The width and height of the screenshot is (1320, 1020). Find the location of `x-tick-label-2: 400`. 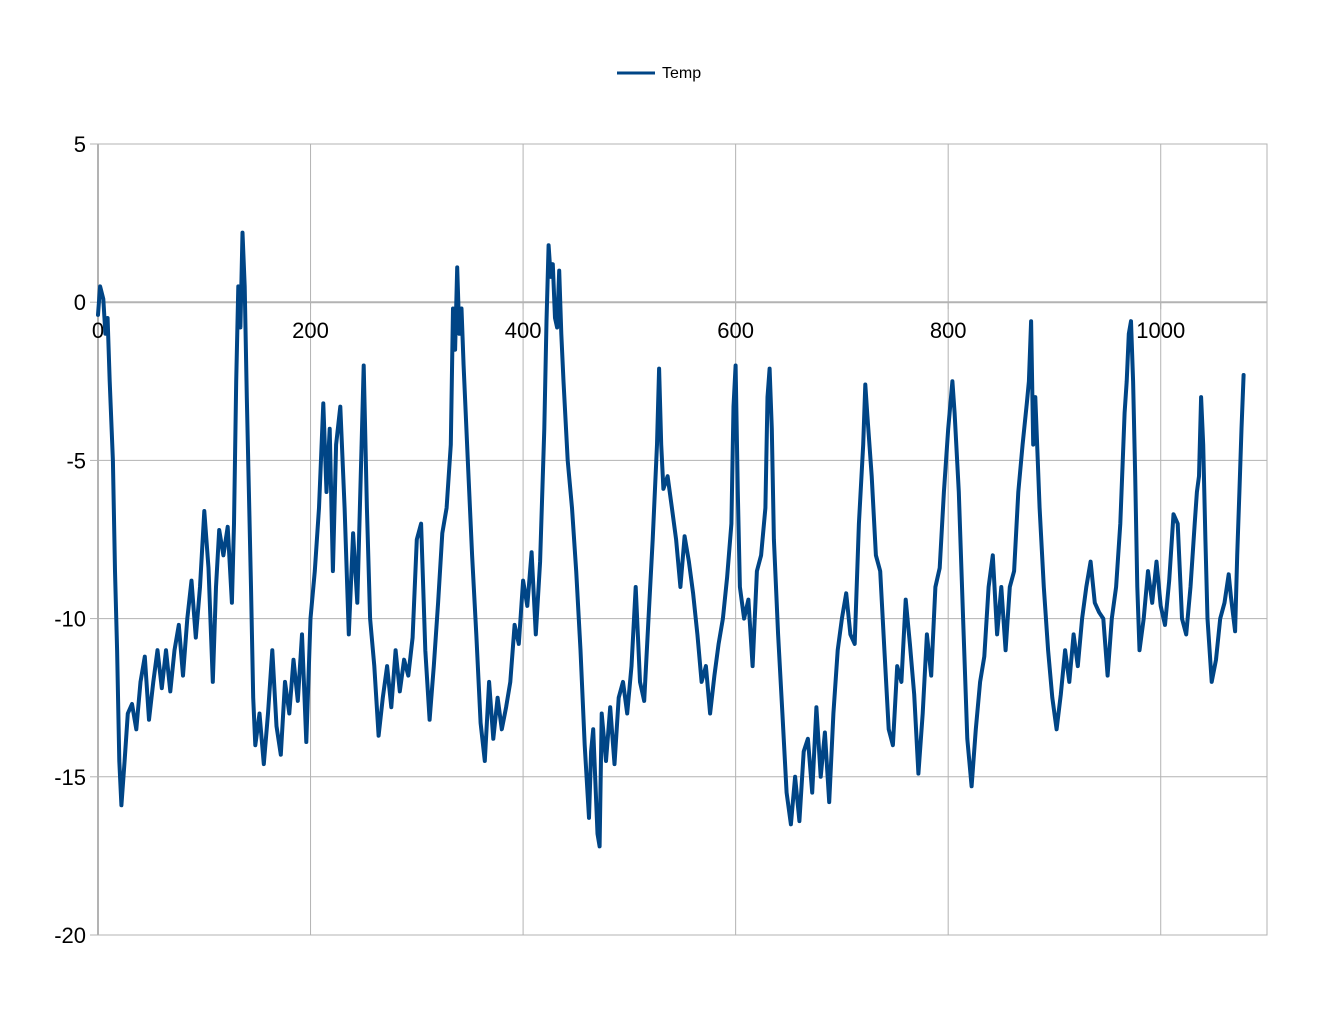

x-tick-label-2: 400 is located at coordinates (523, 330).